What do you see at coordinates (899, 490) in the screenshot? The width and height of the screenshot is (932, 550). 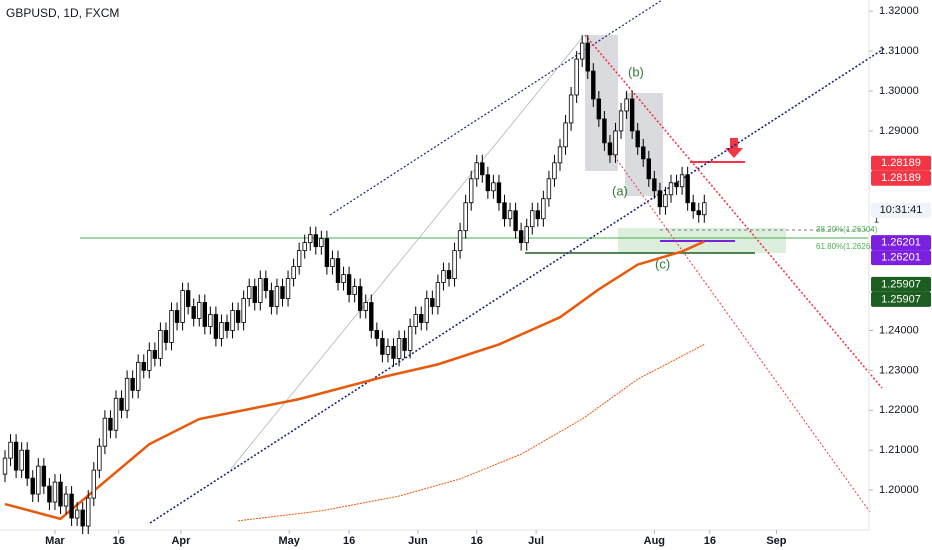 I see `y-tick-label: 1.20000` at bounding box center [899, 490].